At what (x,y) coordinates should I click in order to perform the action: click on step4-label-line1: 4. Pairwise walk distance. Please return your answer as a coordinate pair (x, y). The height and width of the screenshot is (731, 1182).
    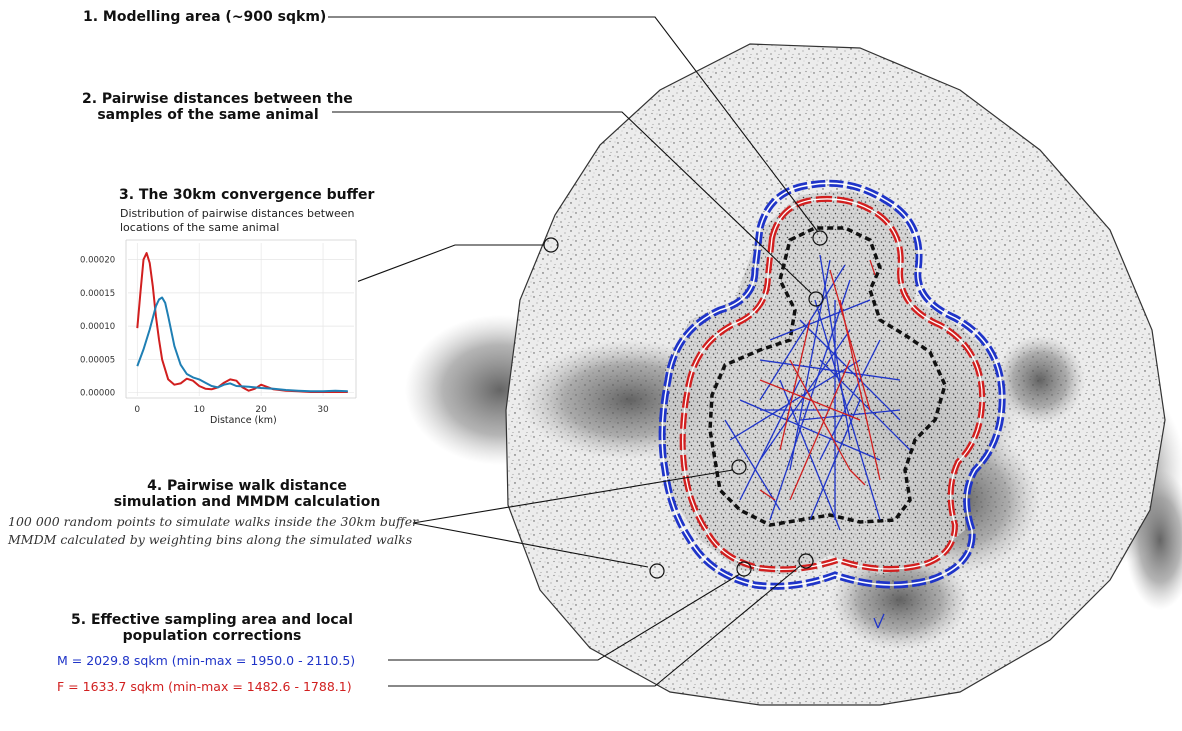
    Looking at the image, I should click on (247, 486).